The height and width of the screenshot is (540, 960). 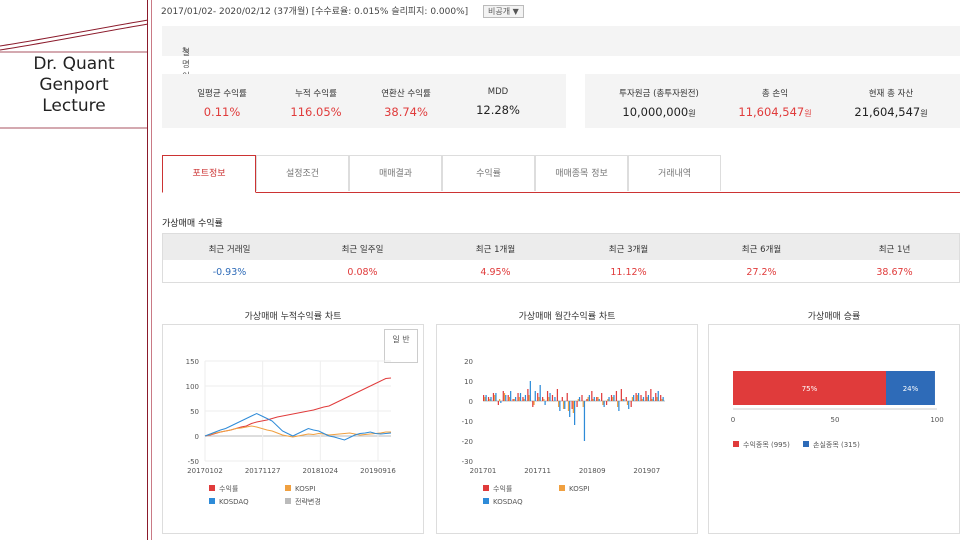 I want to click on returns-table-header, so click(x=561, y=247).